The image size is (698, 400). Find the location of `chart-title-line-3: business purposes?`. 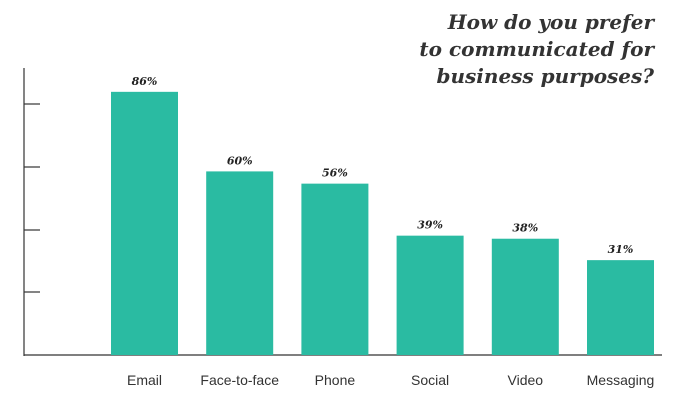

chart-title-line-3: business purposes? is located at coordinates (546, 76).